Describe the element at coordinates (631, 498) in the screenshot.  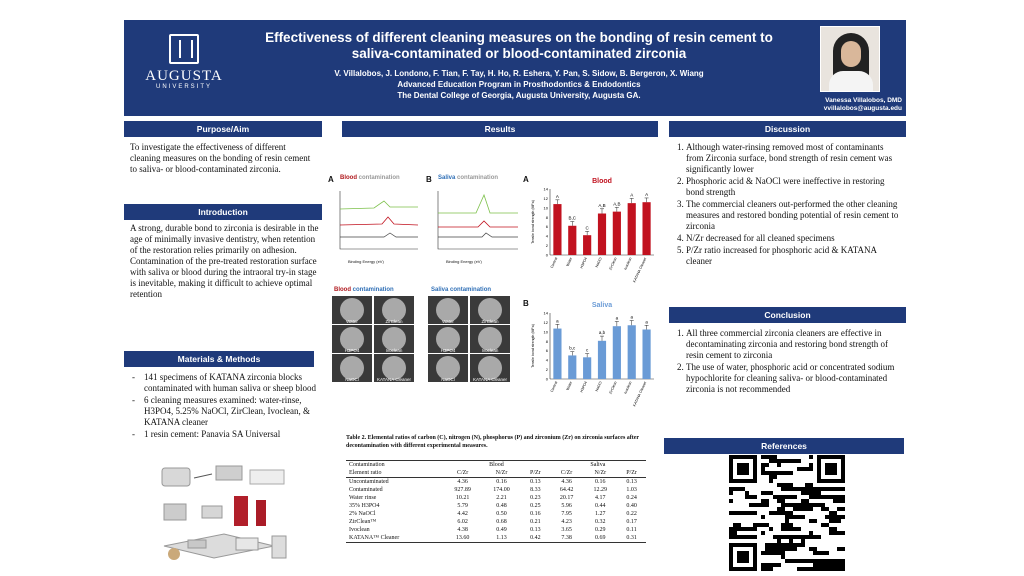
I see `table-cell: 0.24` at that location.